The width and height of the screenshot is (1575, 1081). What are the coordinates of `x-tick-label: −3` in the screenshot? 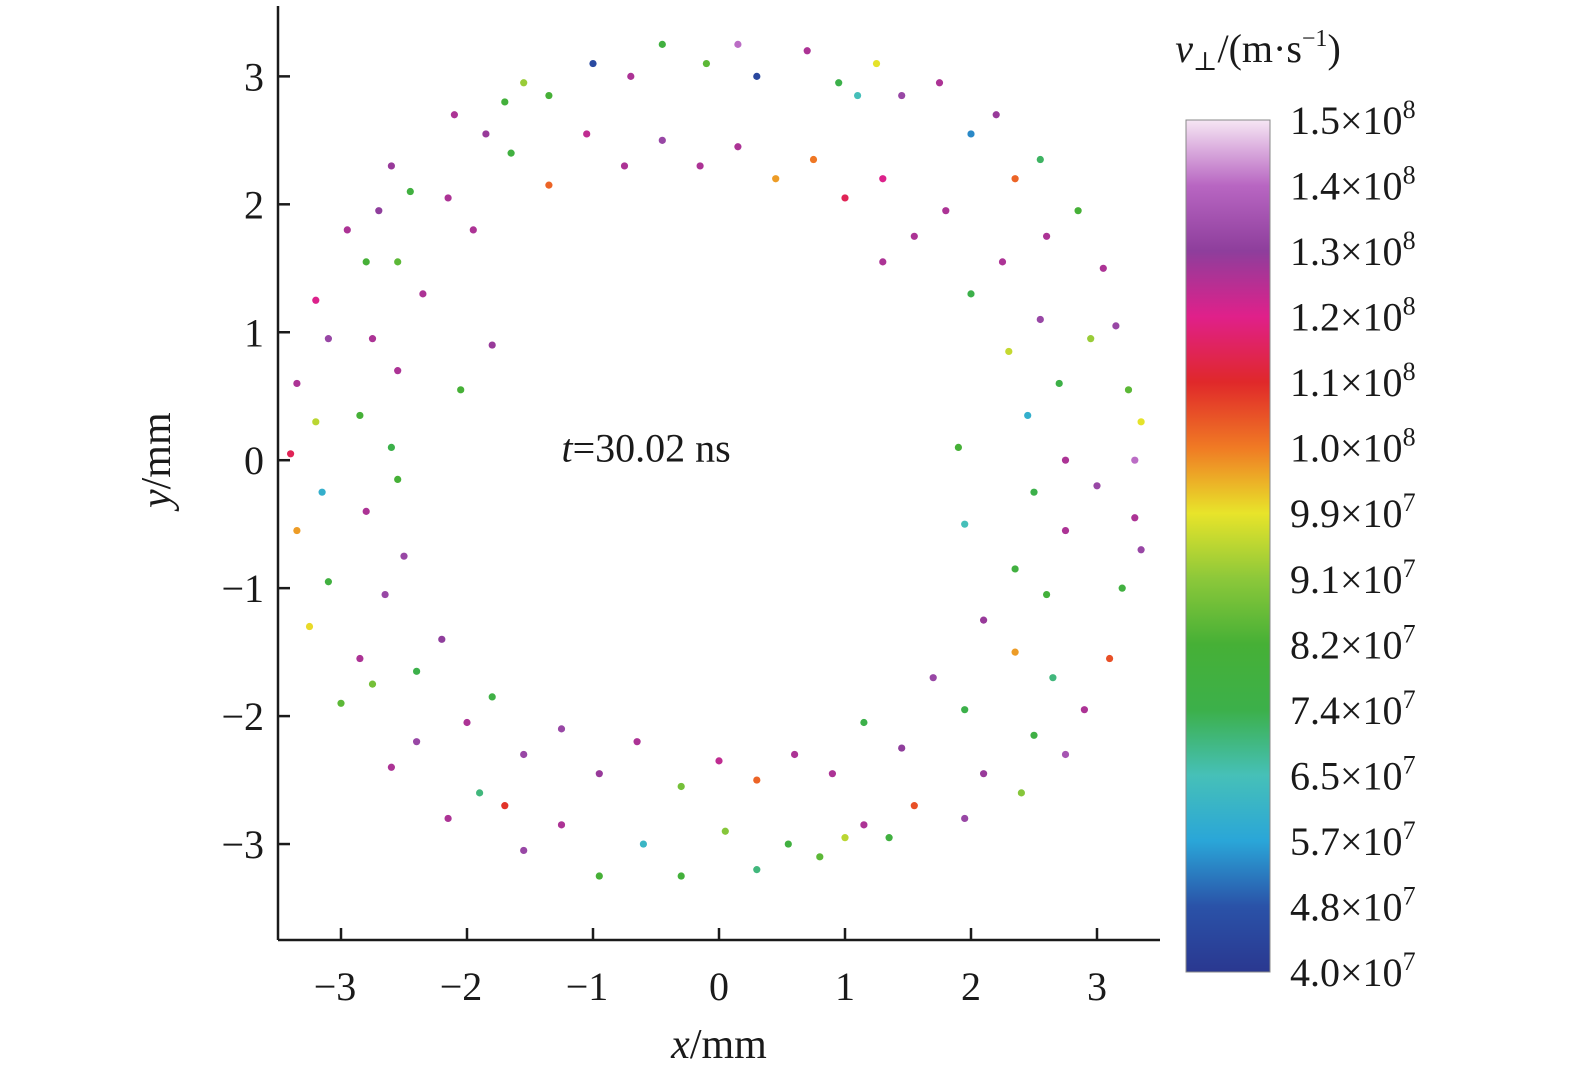 It's located at (335, 986).